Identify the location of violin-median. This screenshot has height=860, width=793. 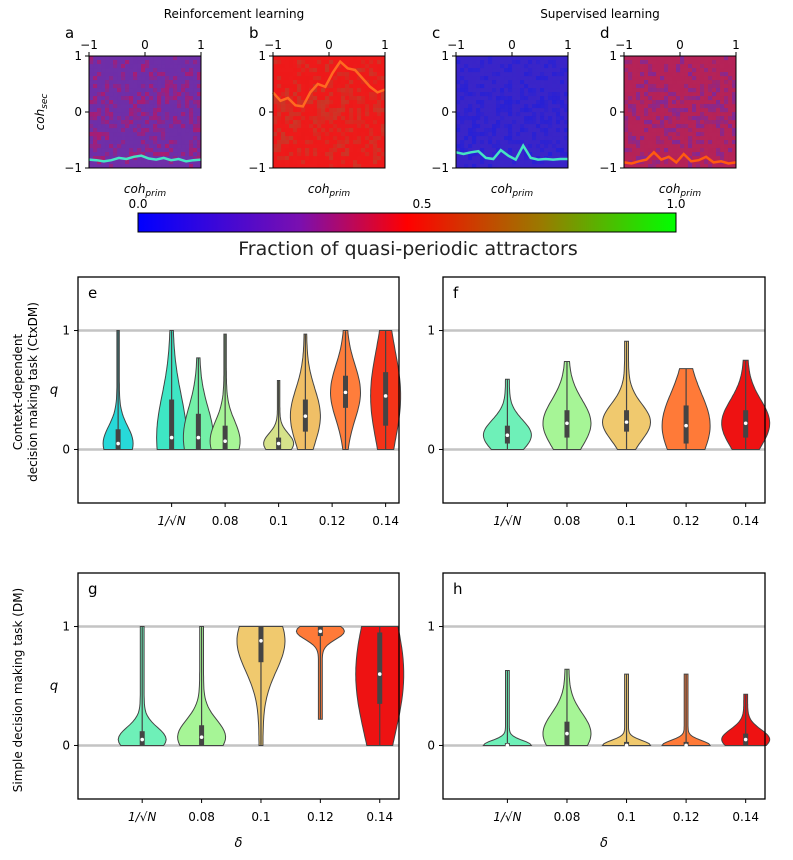
(261, 641).